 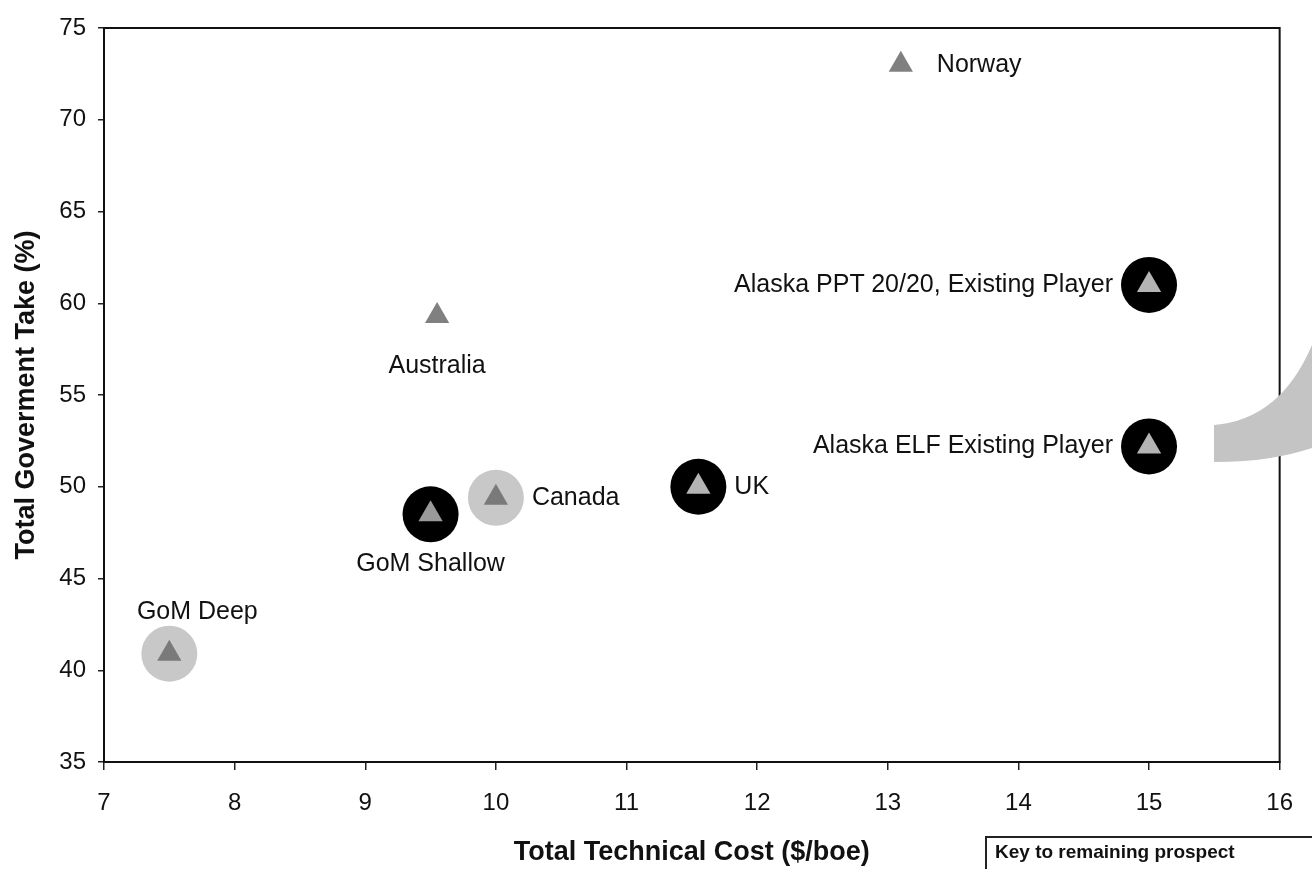 I want to click on annotation: Norway, so click(x=979, y=62).